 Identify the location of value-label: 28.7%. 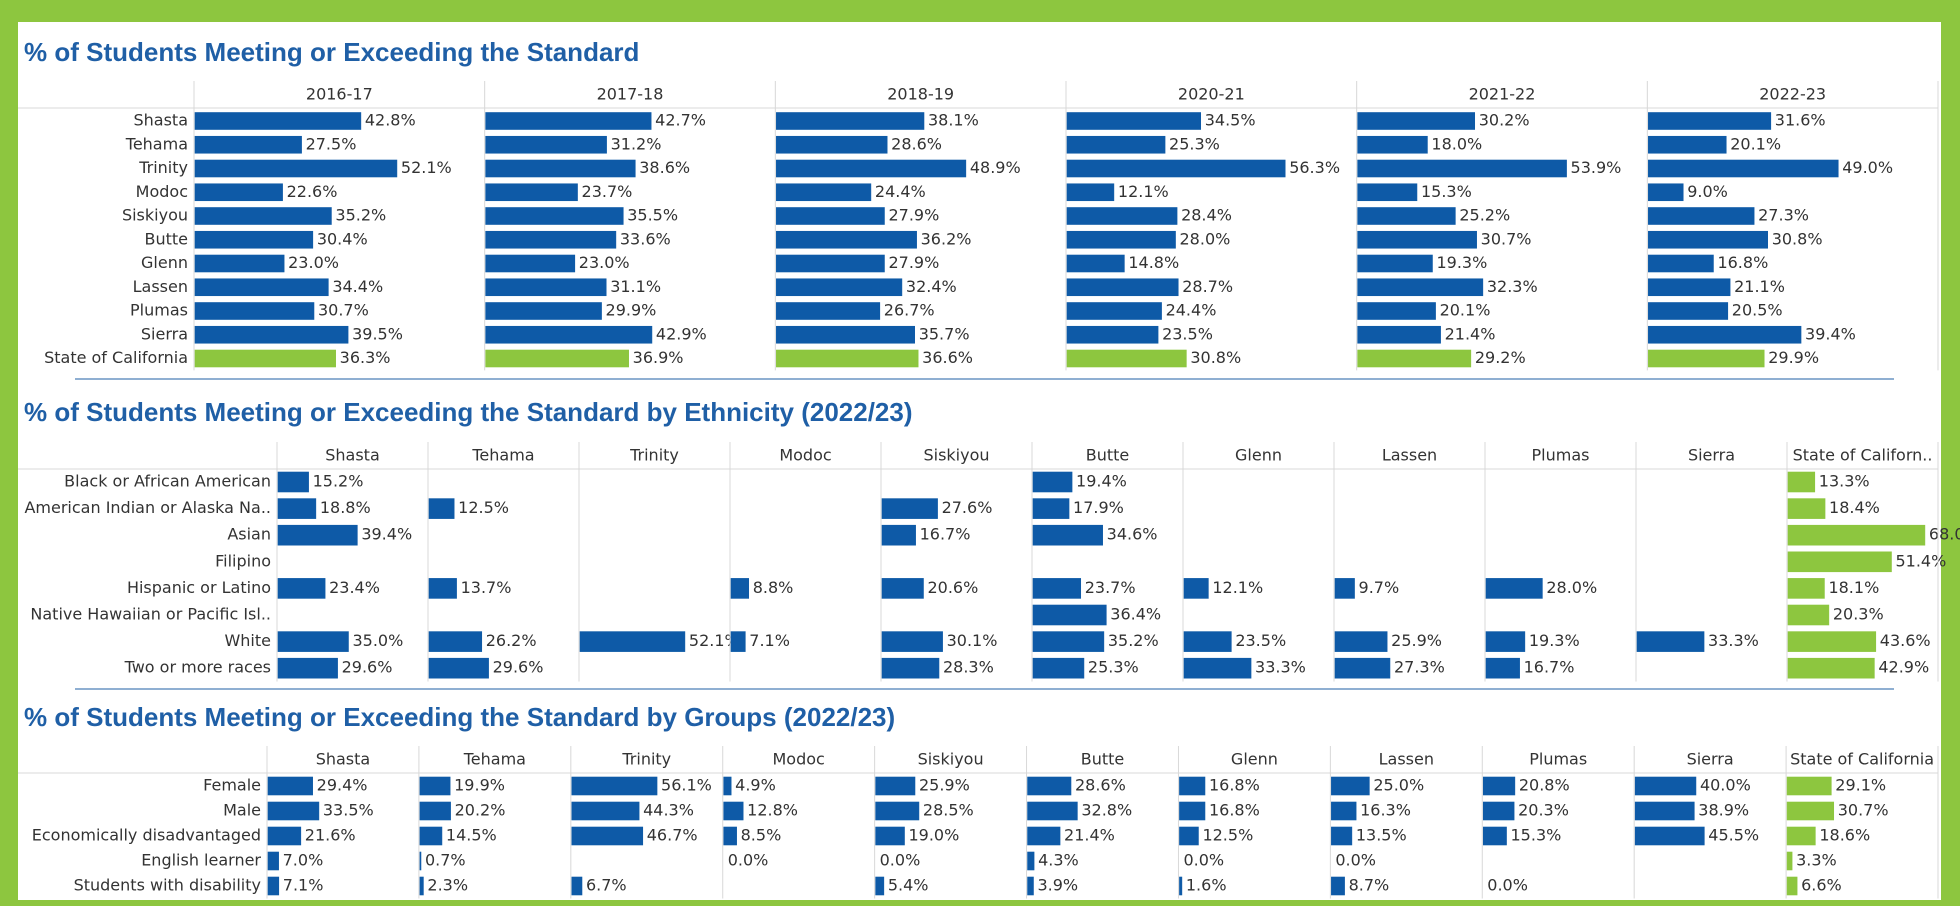
(1207, 286).